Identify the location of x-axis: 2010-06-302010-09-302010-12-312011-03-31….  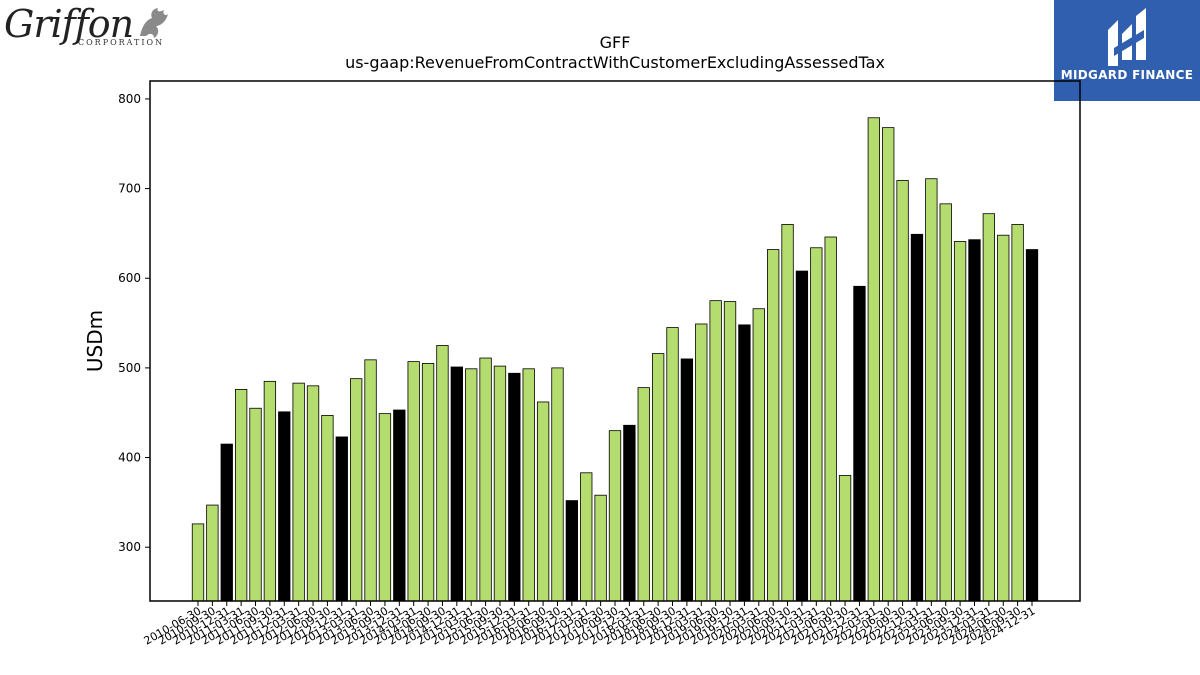
(590, 624).